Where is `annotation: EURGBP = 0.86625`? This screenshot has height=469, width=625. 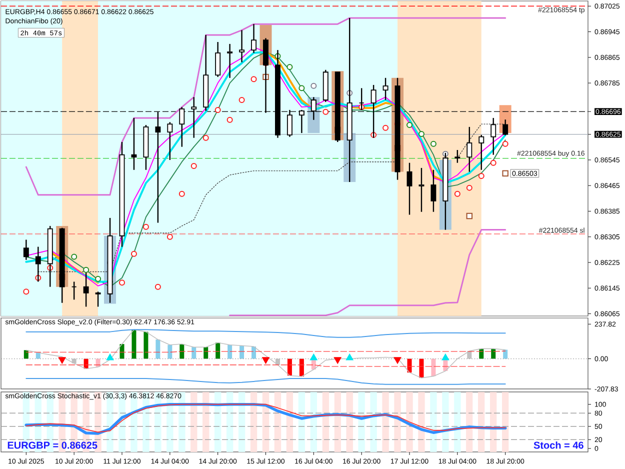
annotation: EURGBP = 0.86625 is located at coordinates (53, 445).